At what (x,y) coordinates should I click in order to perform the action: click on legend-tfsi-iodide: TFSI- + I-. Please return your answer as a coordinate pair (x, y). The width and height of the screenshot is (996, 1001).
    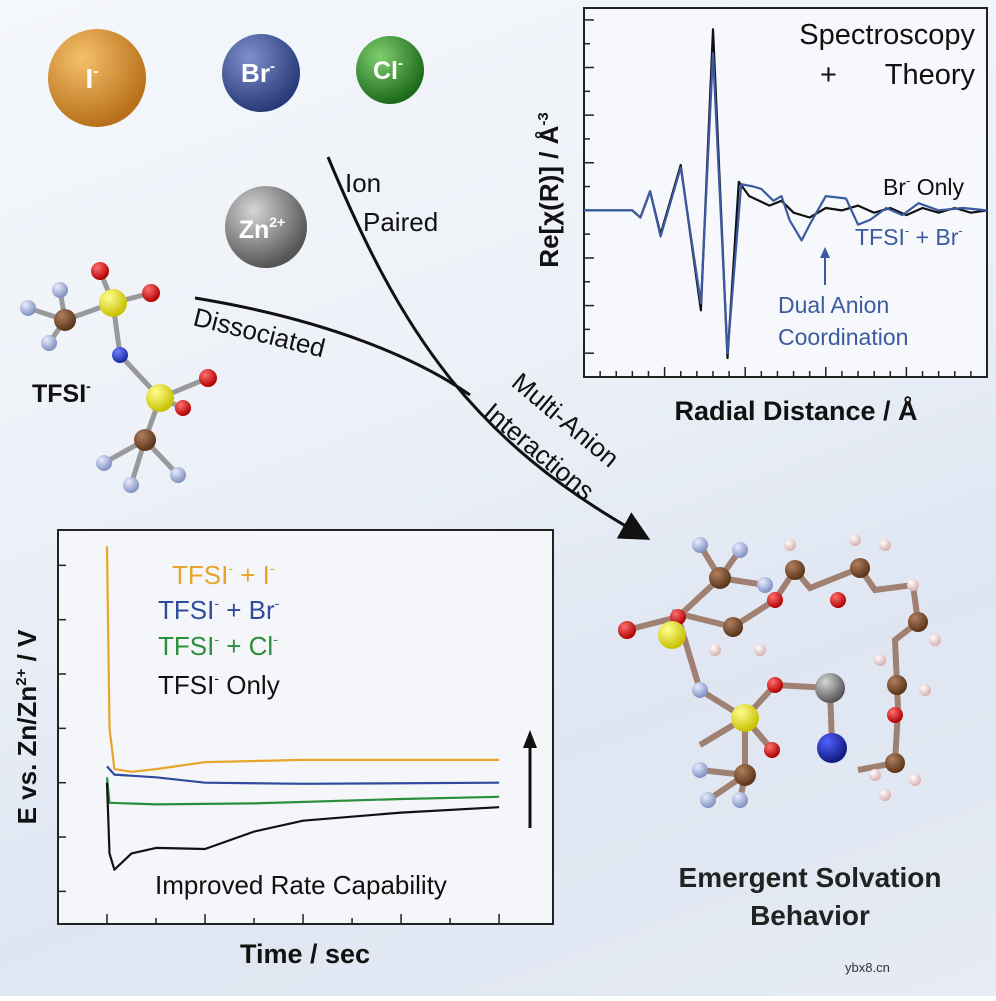
    Looking at the image, I should click on (223, 575).